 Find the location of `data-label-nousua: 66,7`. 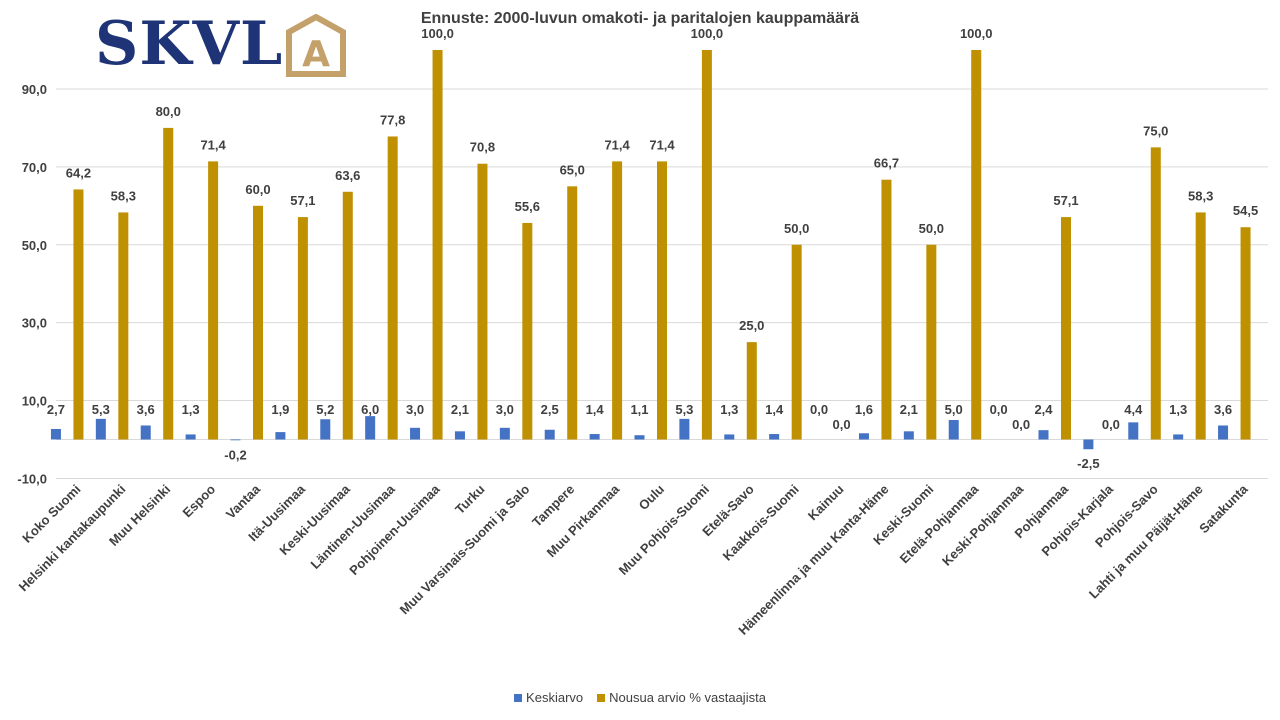

data-label-nousua: 66,7 is located at coordinates (886, 163).